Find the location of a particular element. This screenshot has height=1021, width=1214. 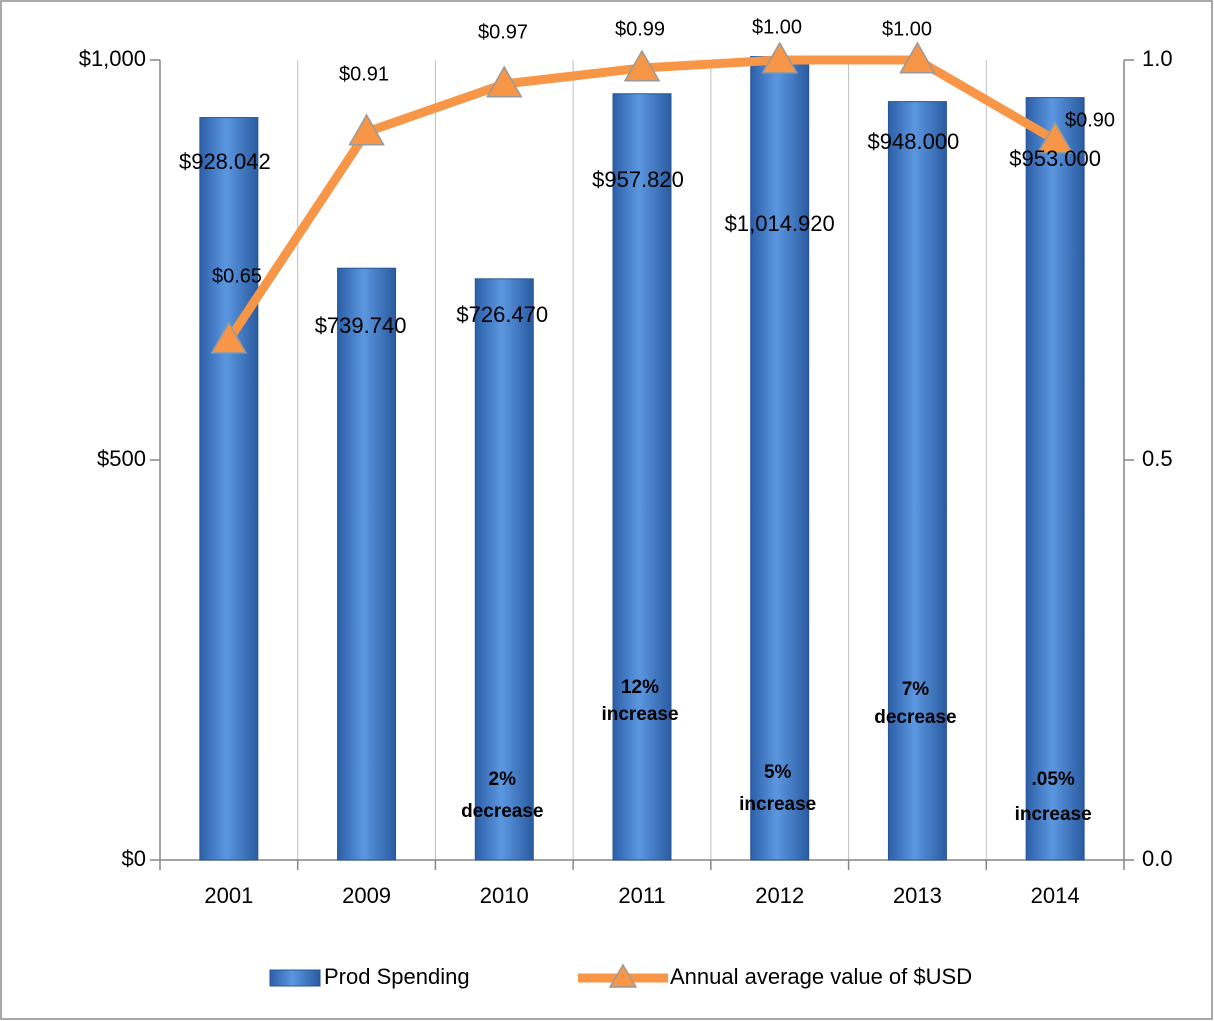

line-value-label: $0.97 is located at coordinates (503, 32).